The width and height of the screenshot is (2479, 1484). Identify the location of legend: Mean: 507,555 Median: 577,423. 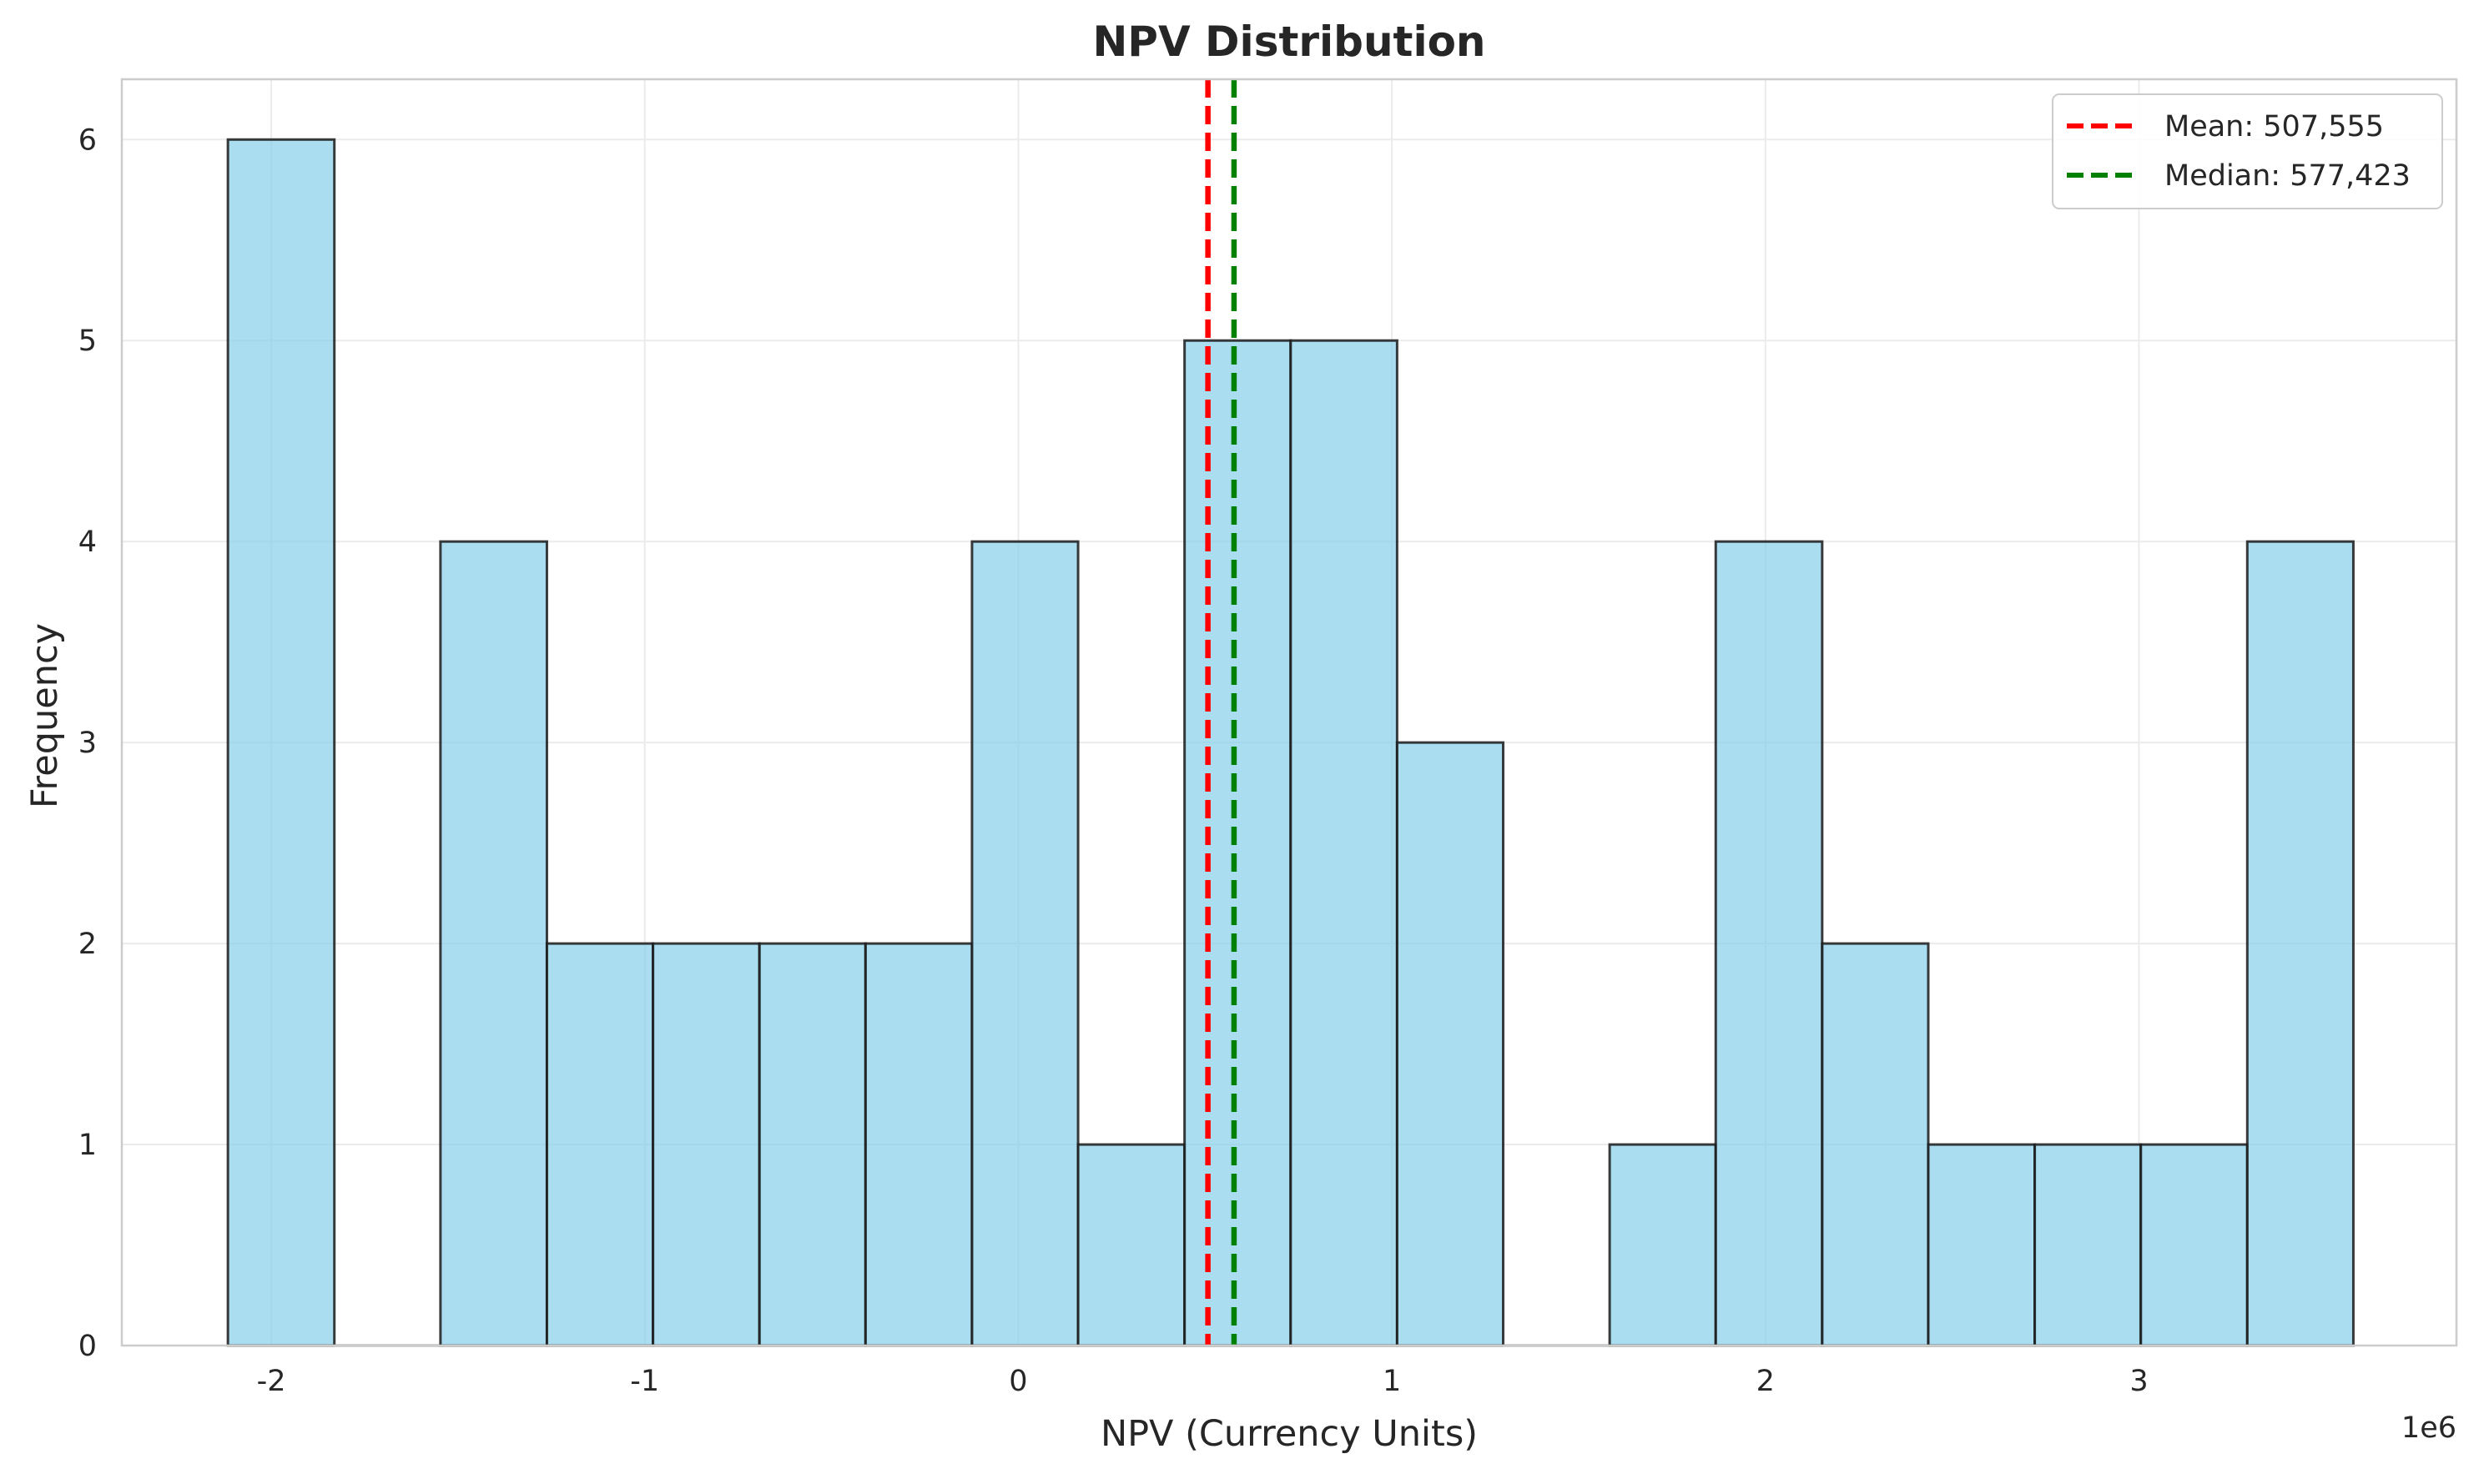
(2247, 151).